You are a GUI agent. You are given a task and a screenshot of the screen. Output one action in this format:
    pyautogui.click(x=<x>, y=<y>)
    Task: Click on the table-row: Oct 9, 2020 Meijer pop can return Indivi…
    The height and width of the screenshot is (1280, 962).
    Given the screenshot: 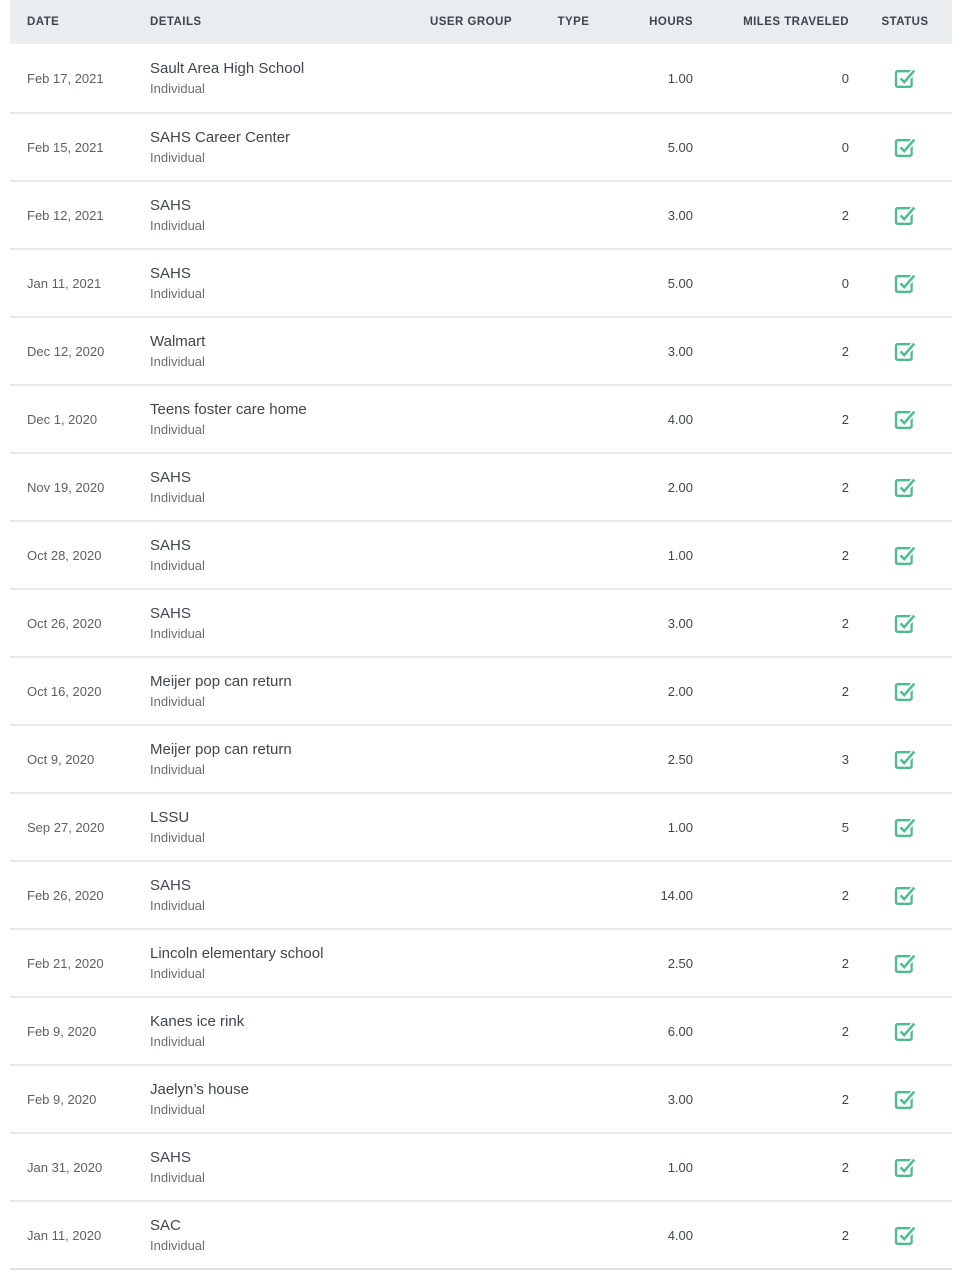 What is the action you would take?
    pyautogui.click(x=481, y=758)
    